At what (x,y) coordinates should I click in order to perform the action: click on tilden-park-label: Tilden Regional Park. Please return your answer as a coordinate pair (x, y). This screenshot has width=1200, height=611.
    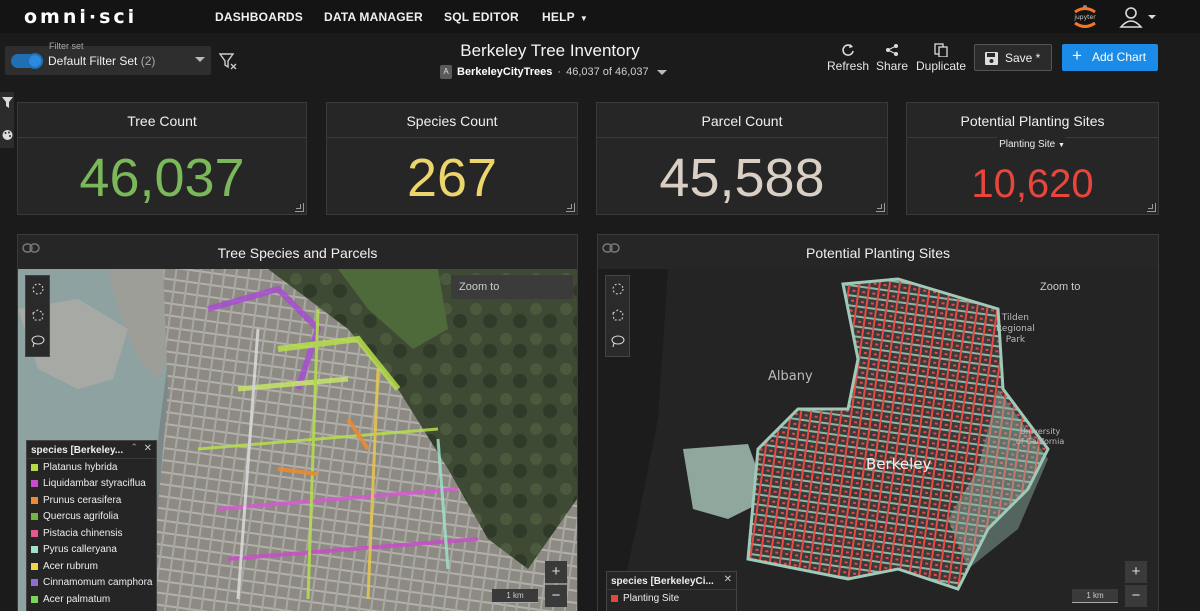
    Looking at the image, I should click on (1015, 329).